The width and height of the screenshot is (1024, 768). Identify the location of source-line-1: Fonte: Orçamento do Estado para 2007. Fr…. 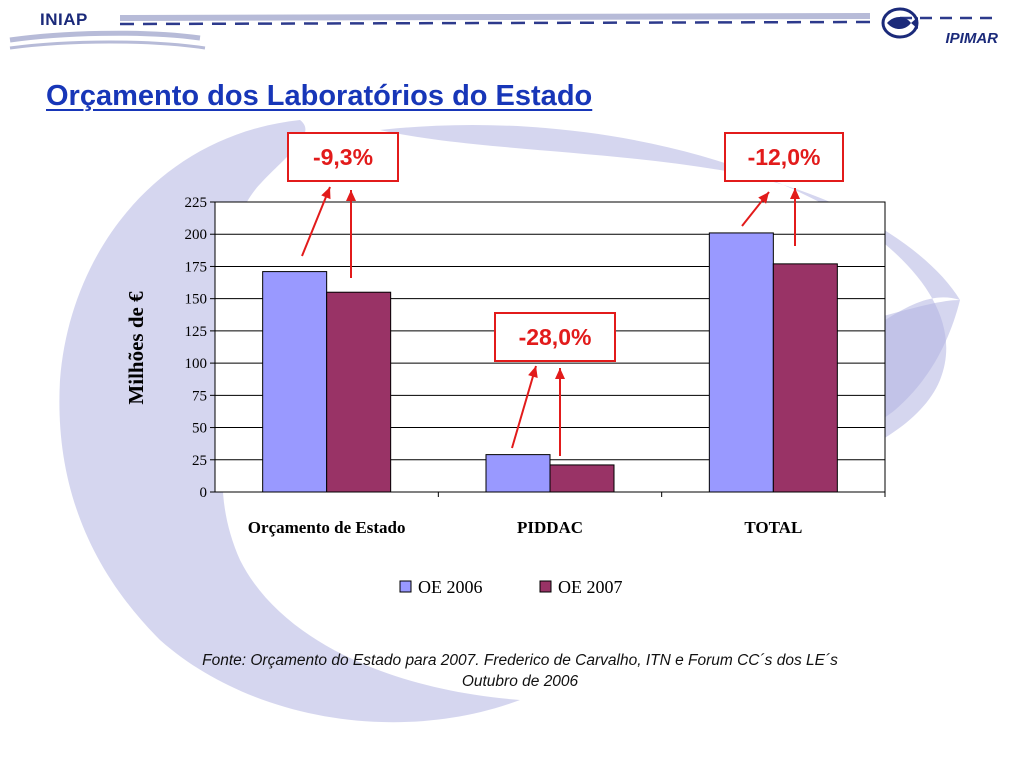
(520, 660).